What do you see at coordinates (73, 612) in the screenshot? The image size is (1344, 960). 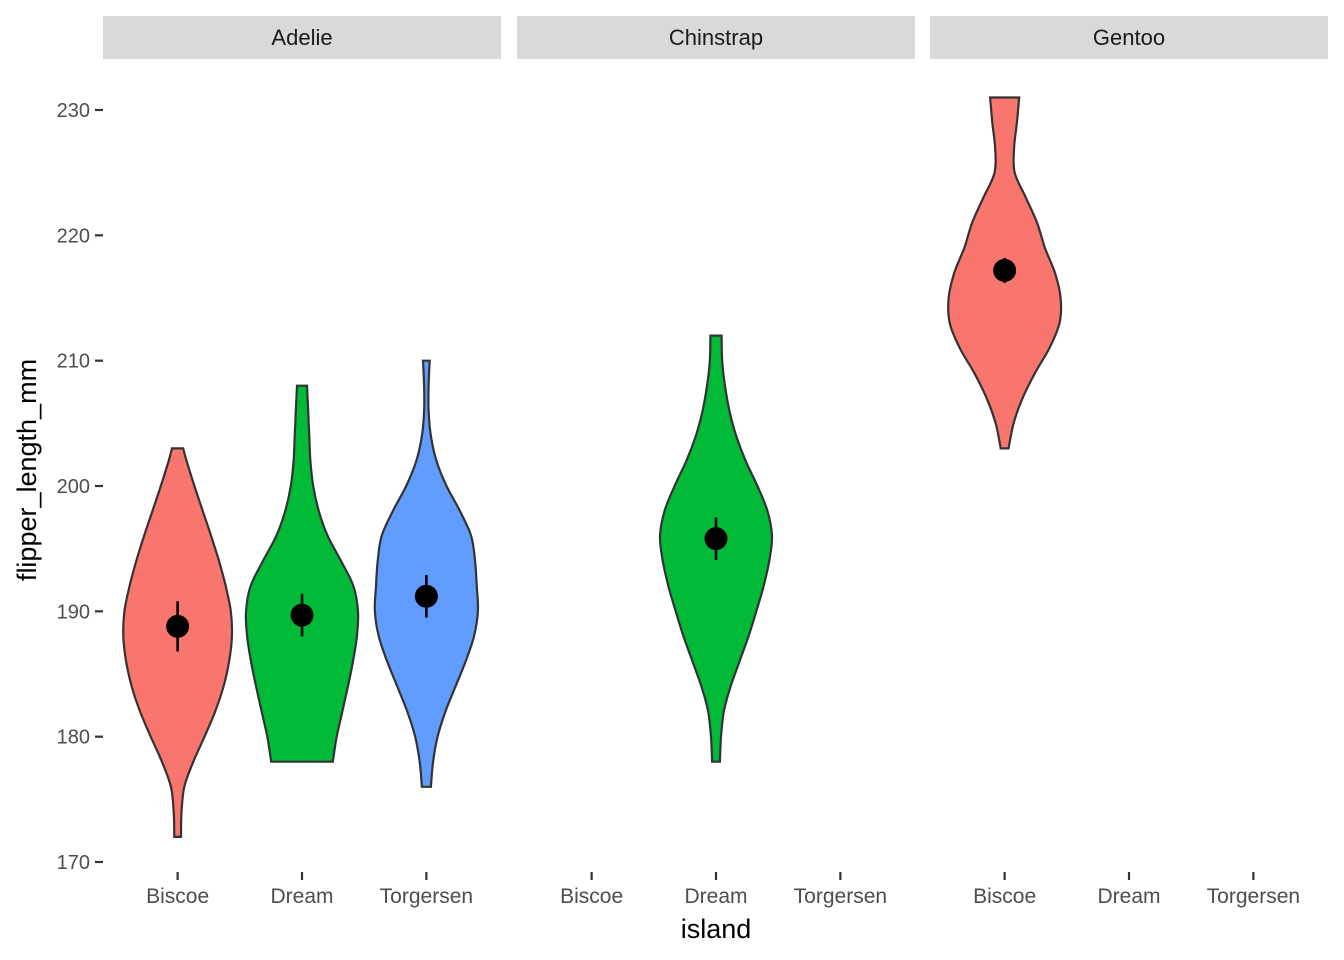 I see `y-tick-label: 190` at bounding box center [73, 612].